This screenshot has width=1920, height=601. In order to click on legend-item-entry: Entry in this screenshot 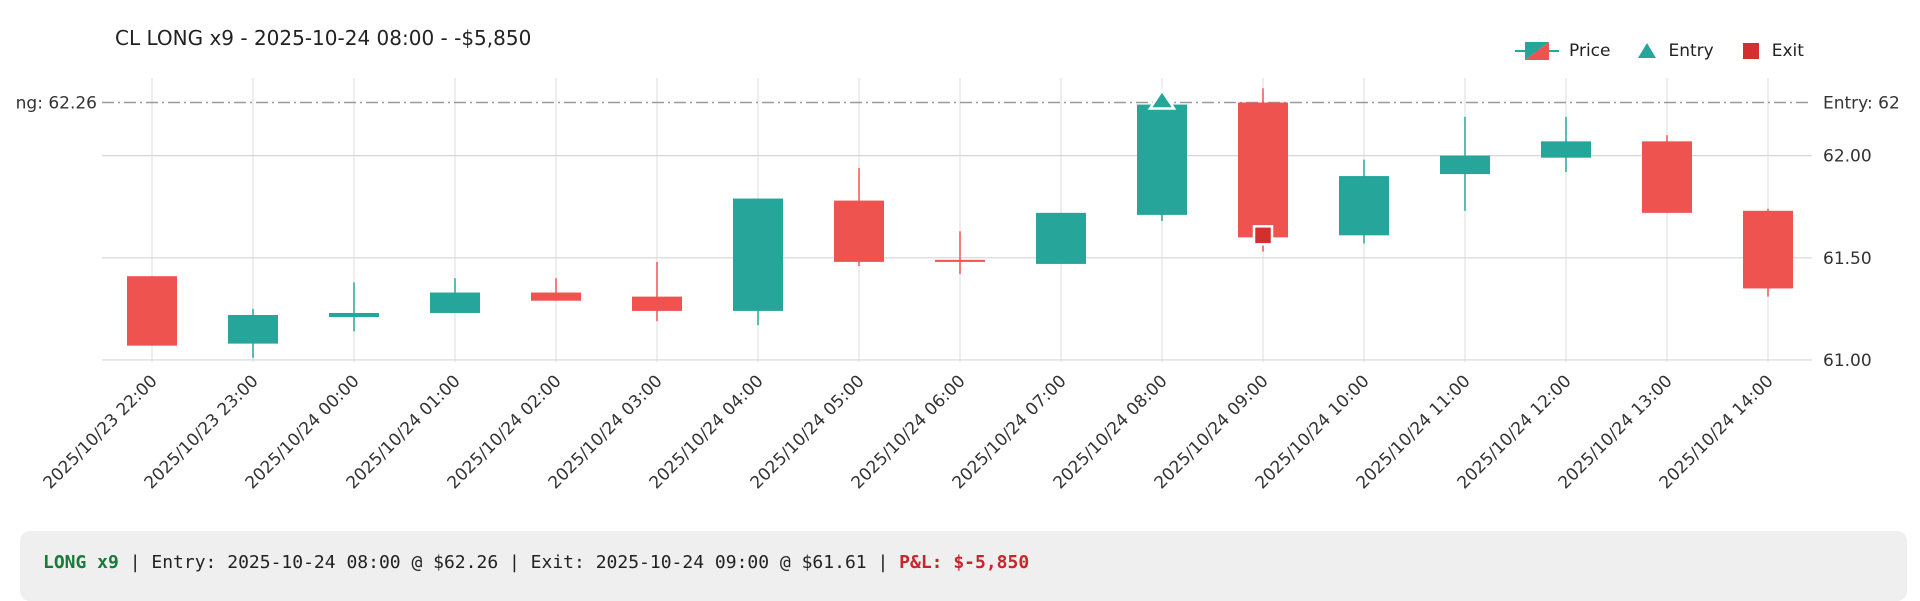, I will do `click(1675, 51)`.